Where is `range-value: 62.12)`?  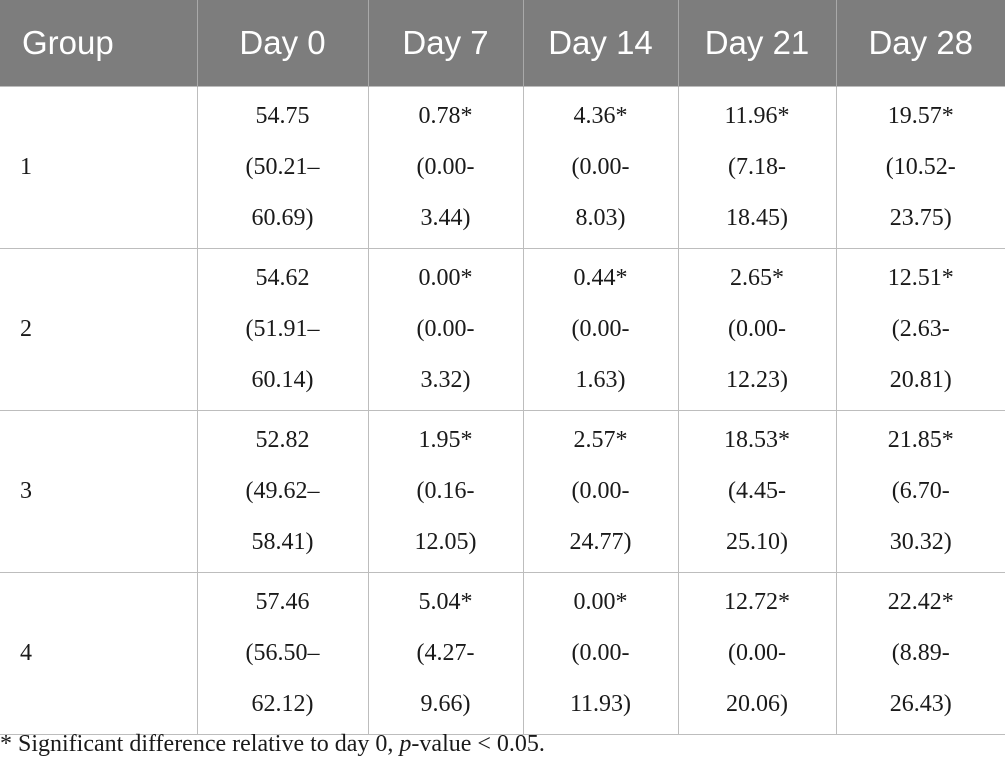 range-value: 62.12) is located at coordinates (282, 704).